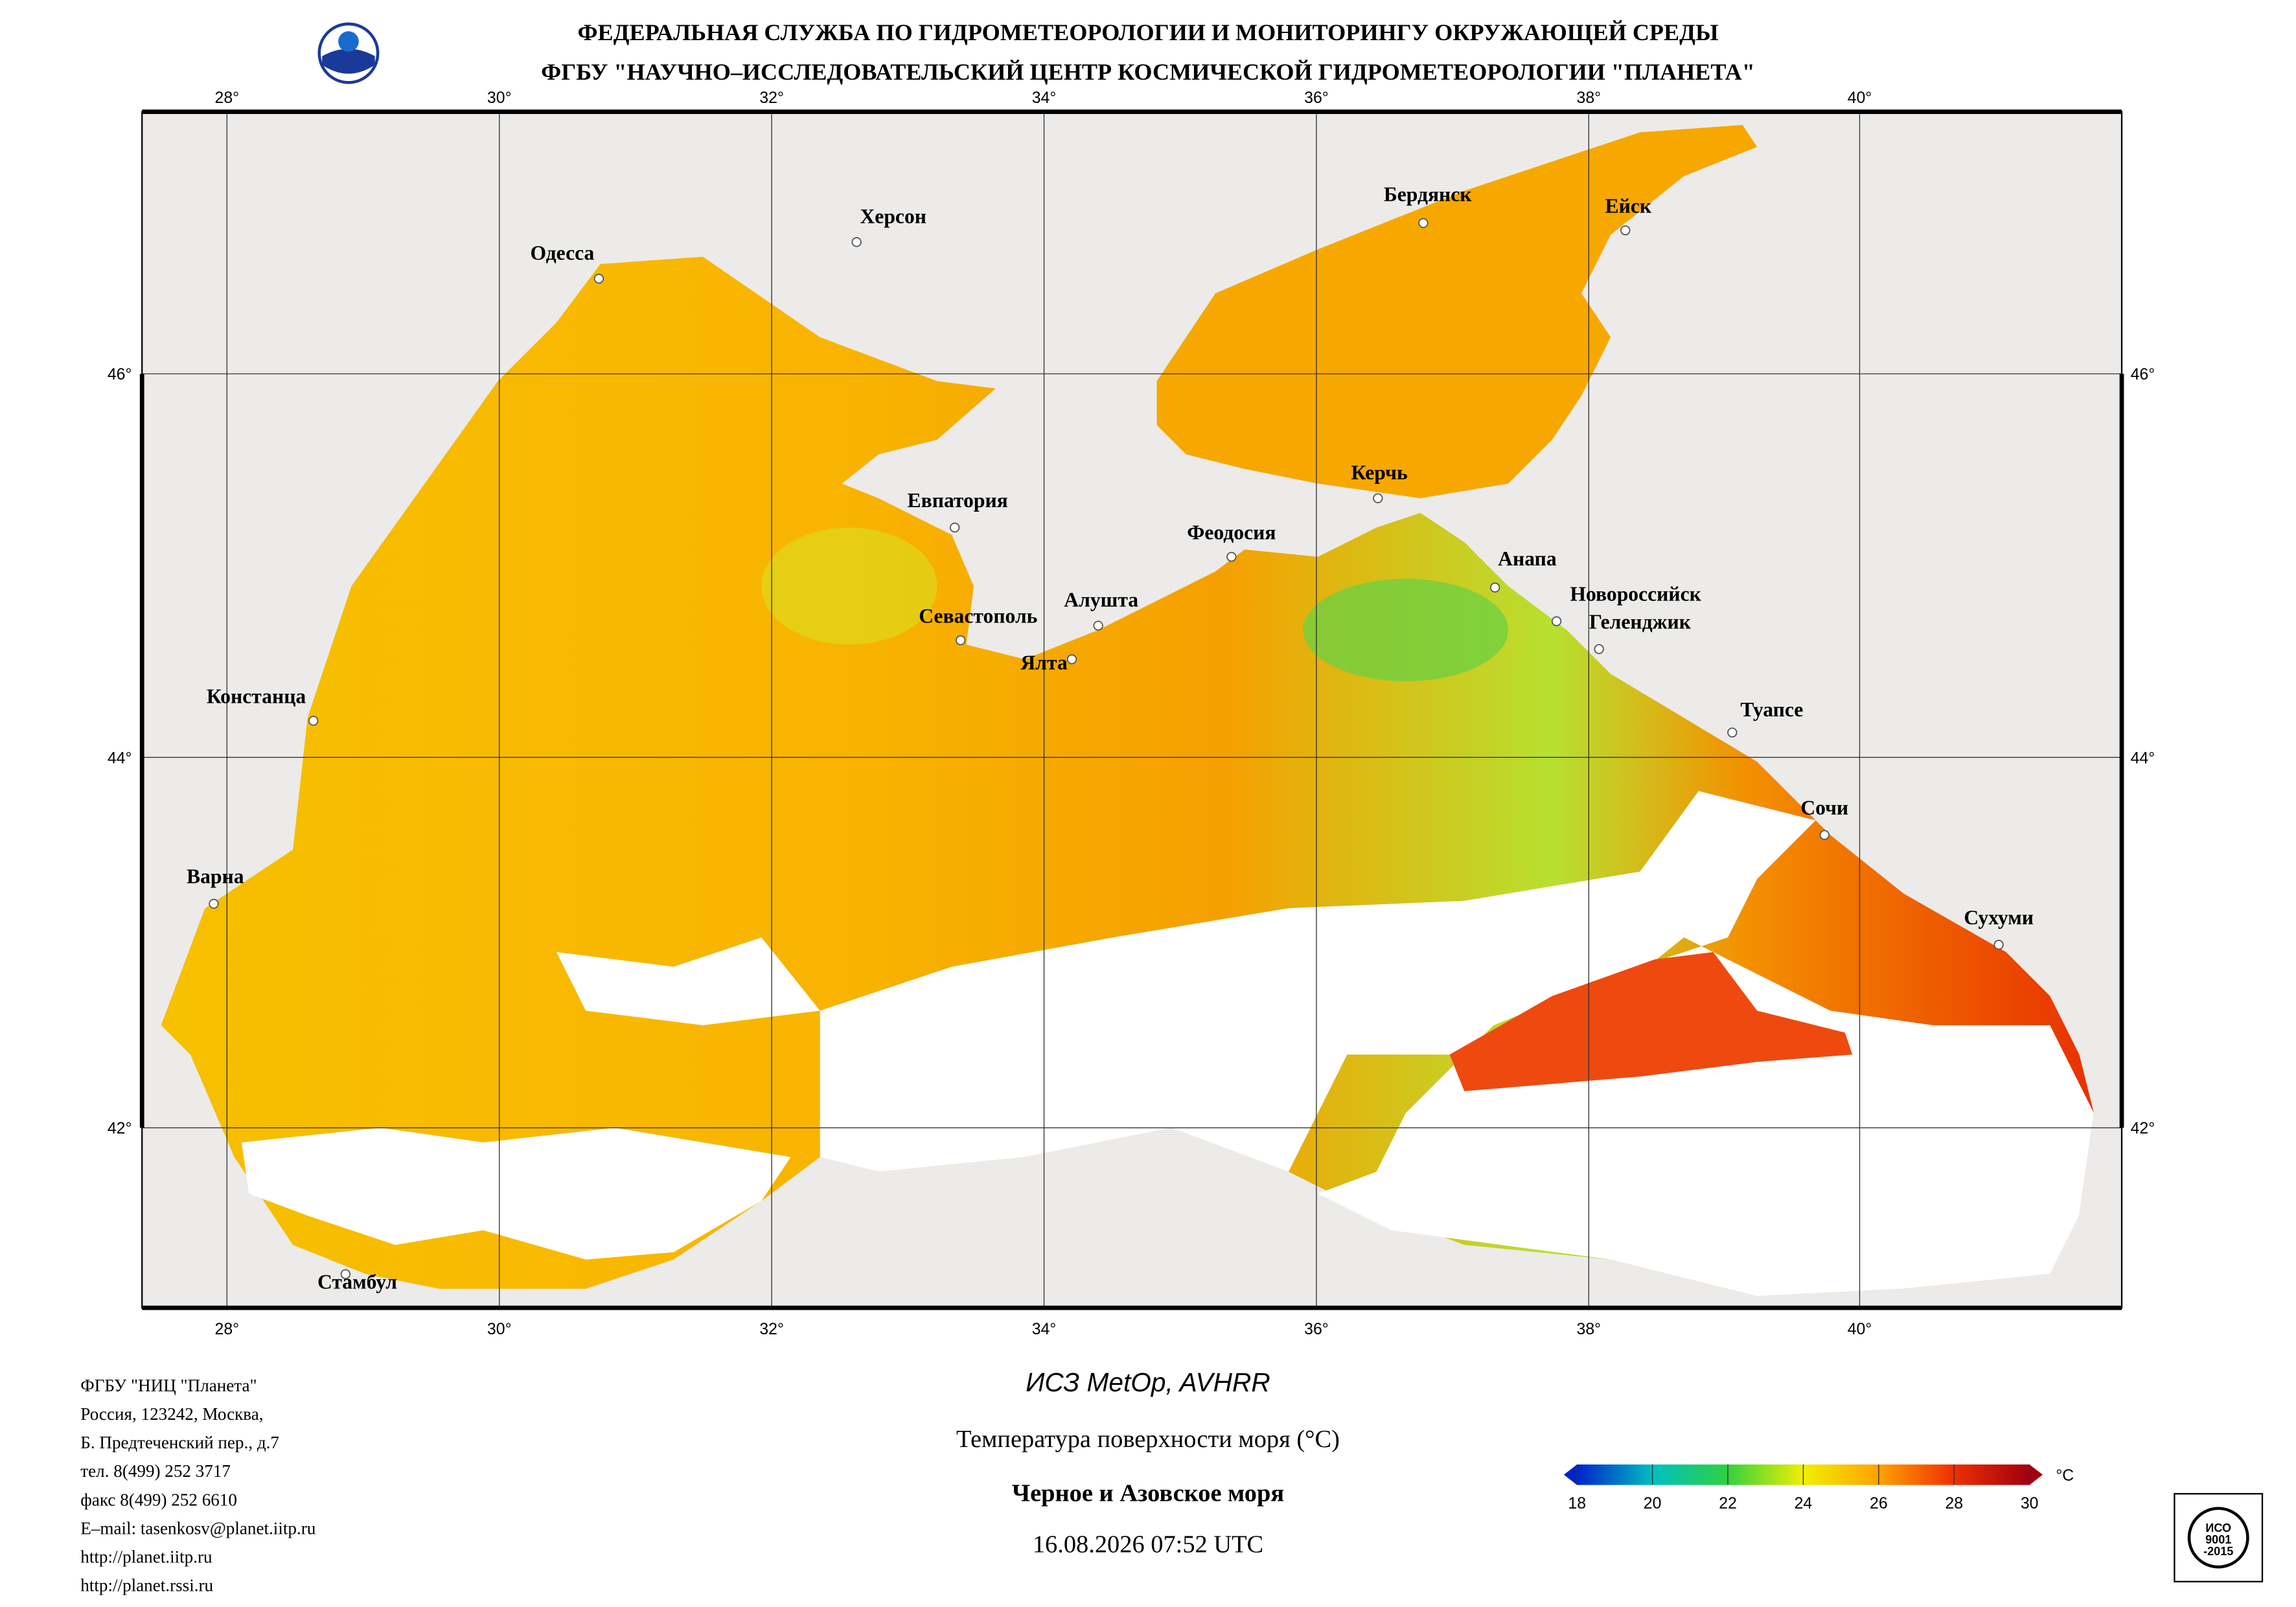 This screenshot has width=2296, height=1607. Describe the element at coordinates (146, 1585) in the screenshot. I see `address-line: http://planet.rssi.ru` at that location.